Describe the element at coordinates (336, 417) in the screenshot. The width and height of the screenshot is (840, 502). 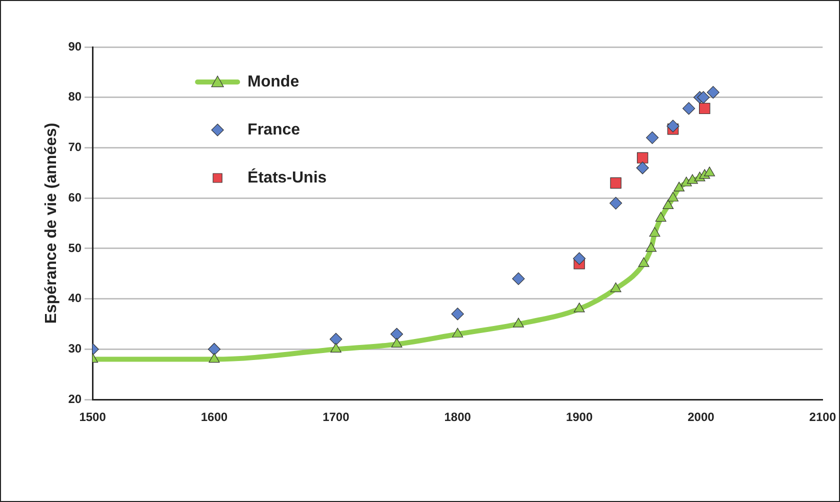
I see `x-tick-label: 1700` at that location.